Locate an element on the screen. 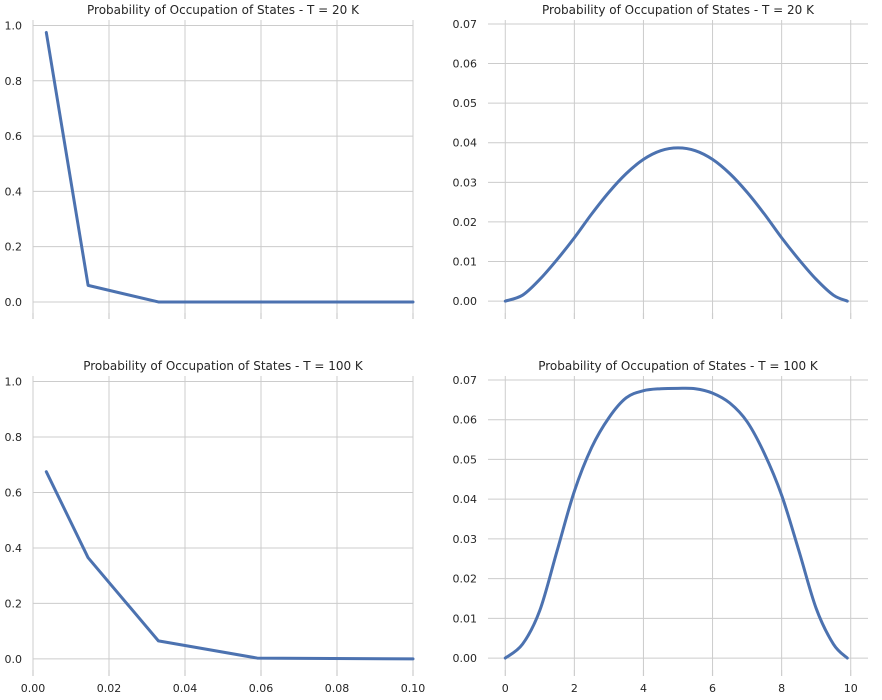 This screenshot has height=700, width=882. x-tick-label: 0.04 is located at coordinates (185, 688).